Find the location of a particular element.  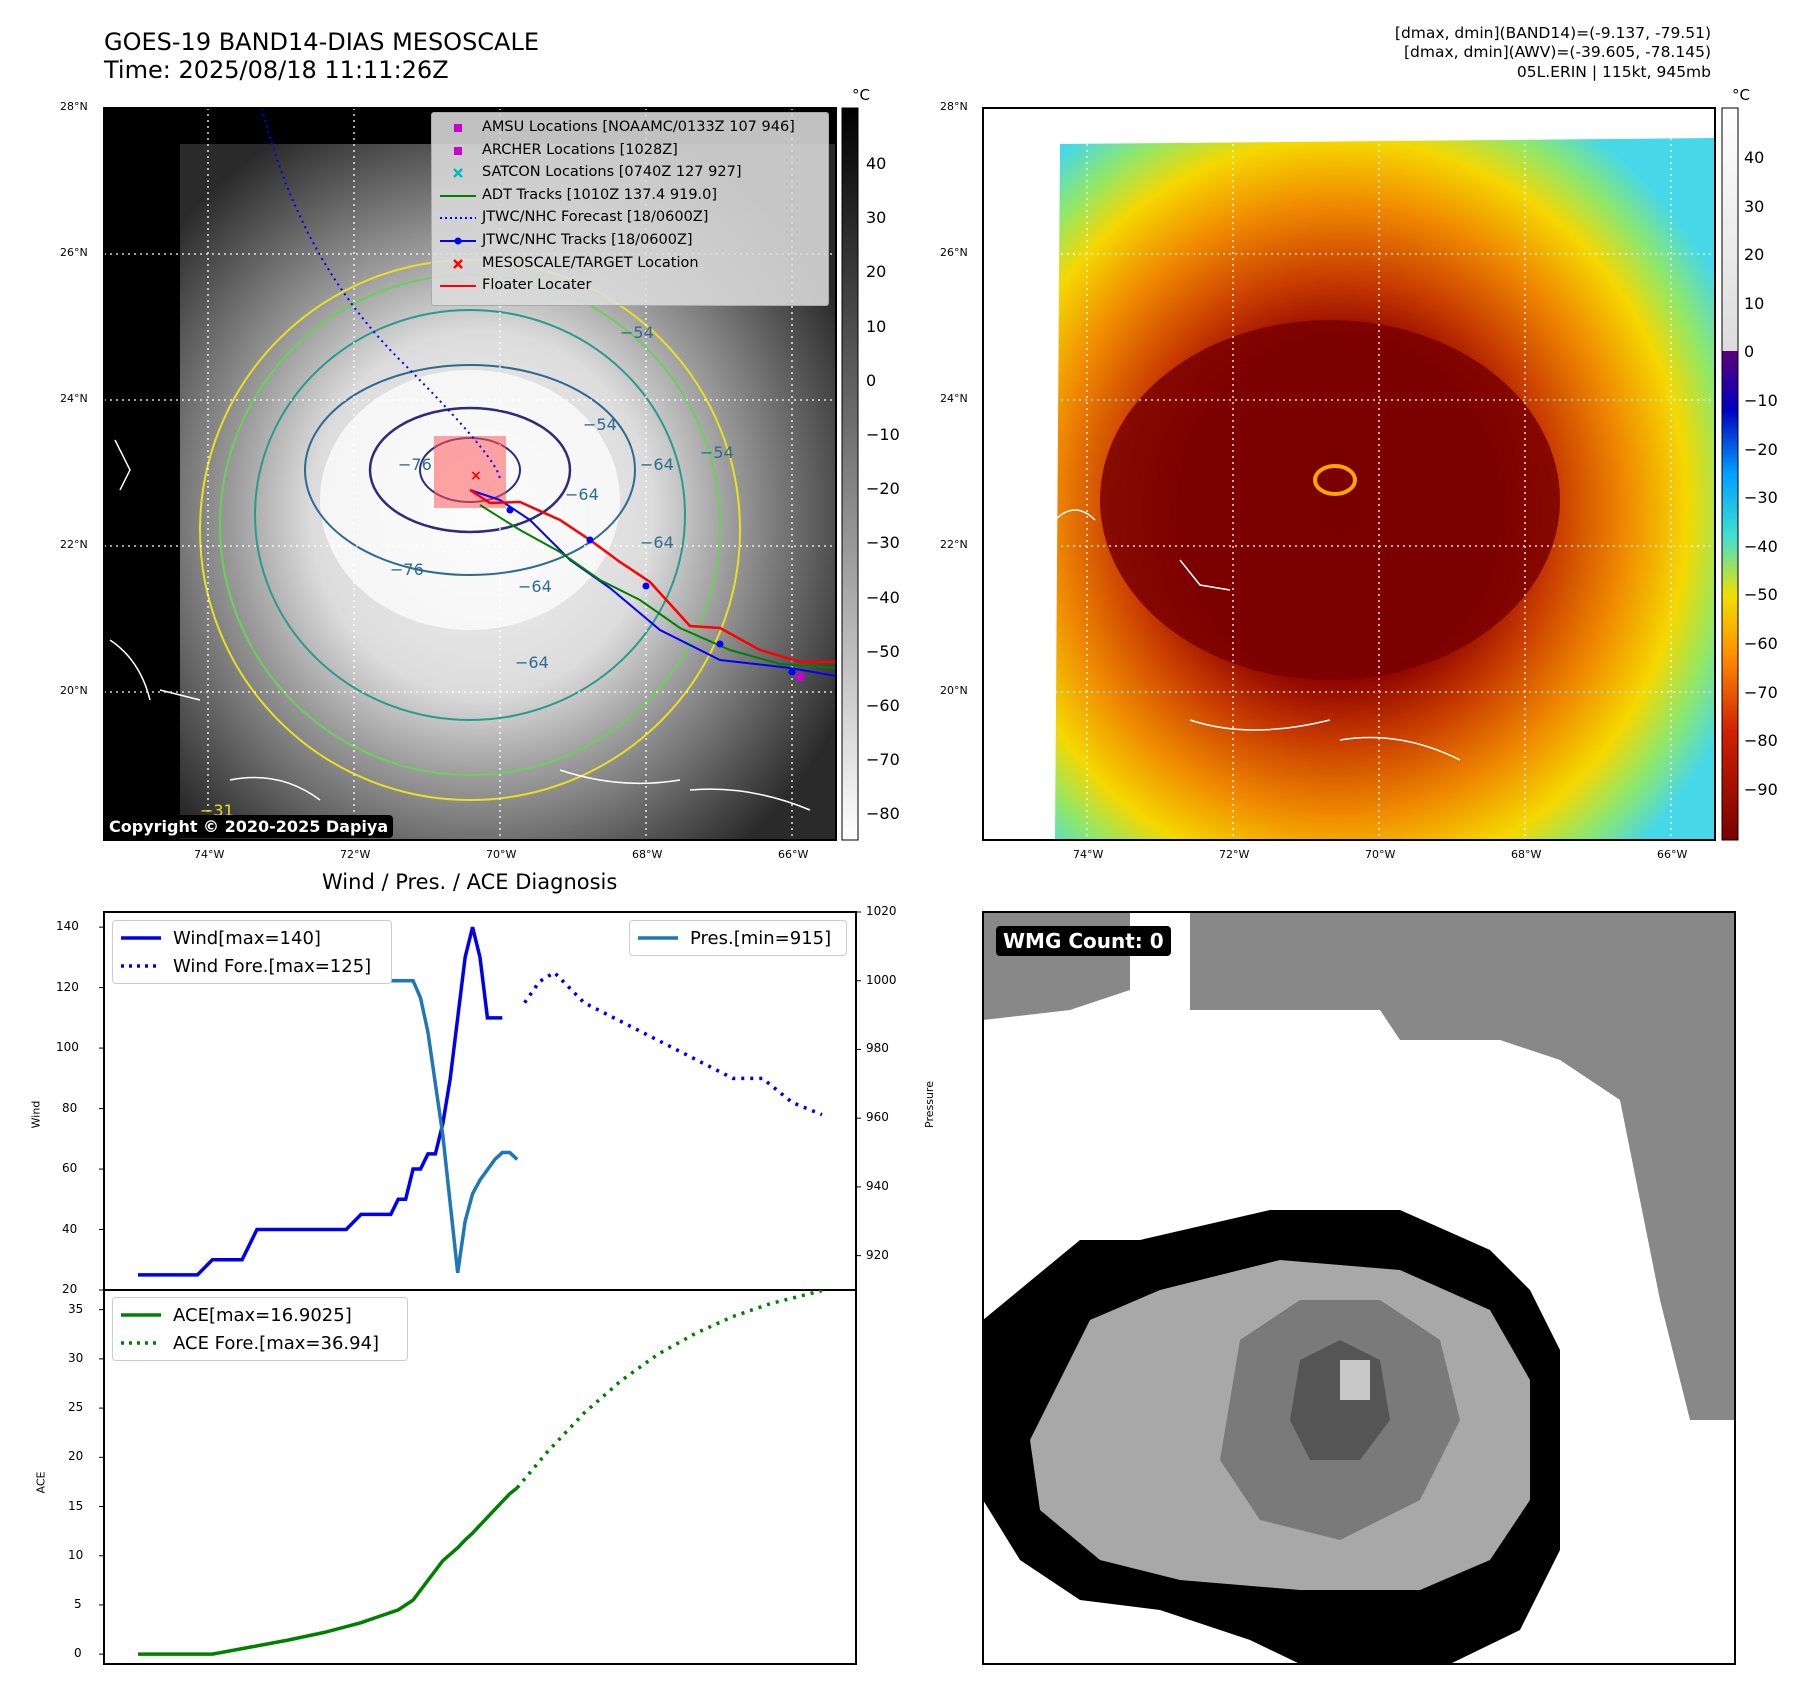

ace-fore-legend-entry: ACE Fore.[max=36.94] is located at coordinates (257, 1343).